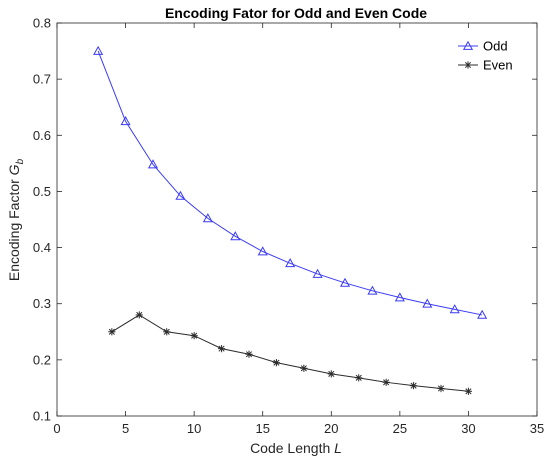 The width and height of the screenshot is (550, 461). Describe the element at coordinates (331, 428) in the screenshot. I see `x-tick-label: 20` at that location.